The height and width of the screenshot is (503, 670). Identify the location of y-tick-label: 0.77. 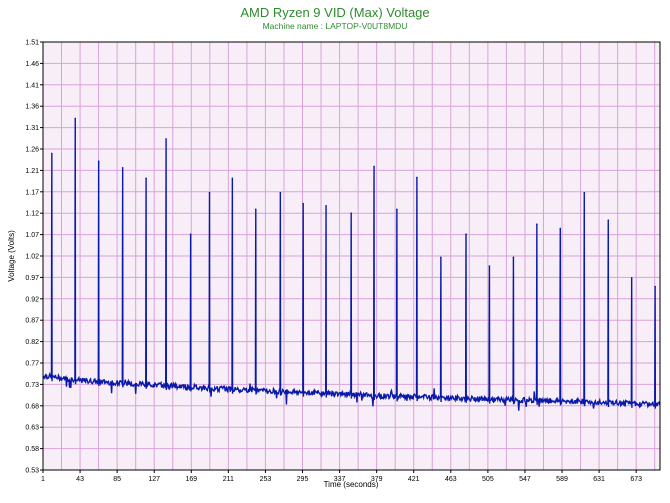
(32, 364).